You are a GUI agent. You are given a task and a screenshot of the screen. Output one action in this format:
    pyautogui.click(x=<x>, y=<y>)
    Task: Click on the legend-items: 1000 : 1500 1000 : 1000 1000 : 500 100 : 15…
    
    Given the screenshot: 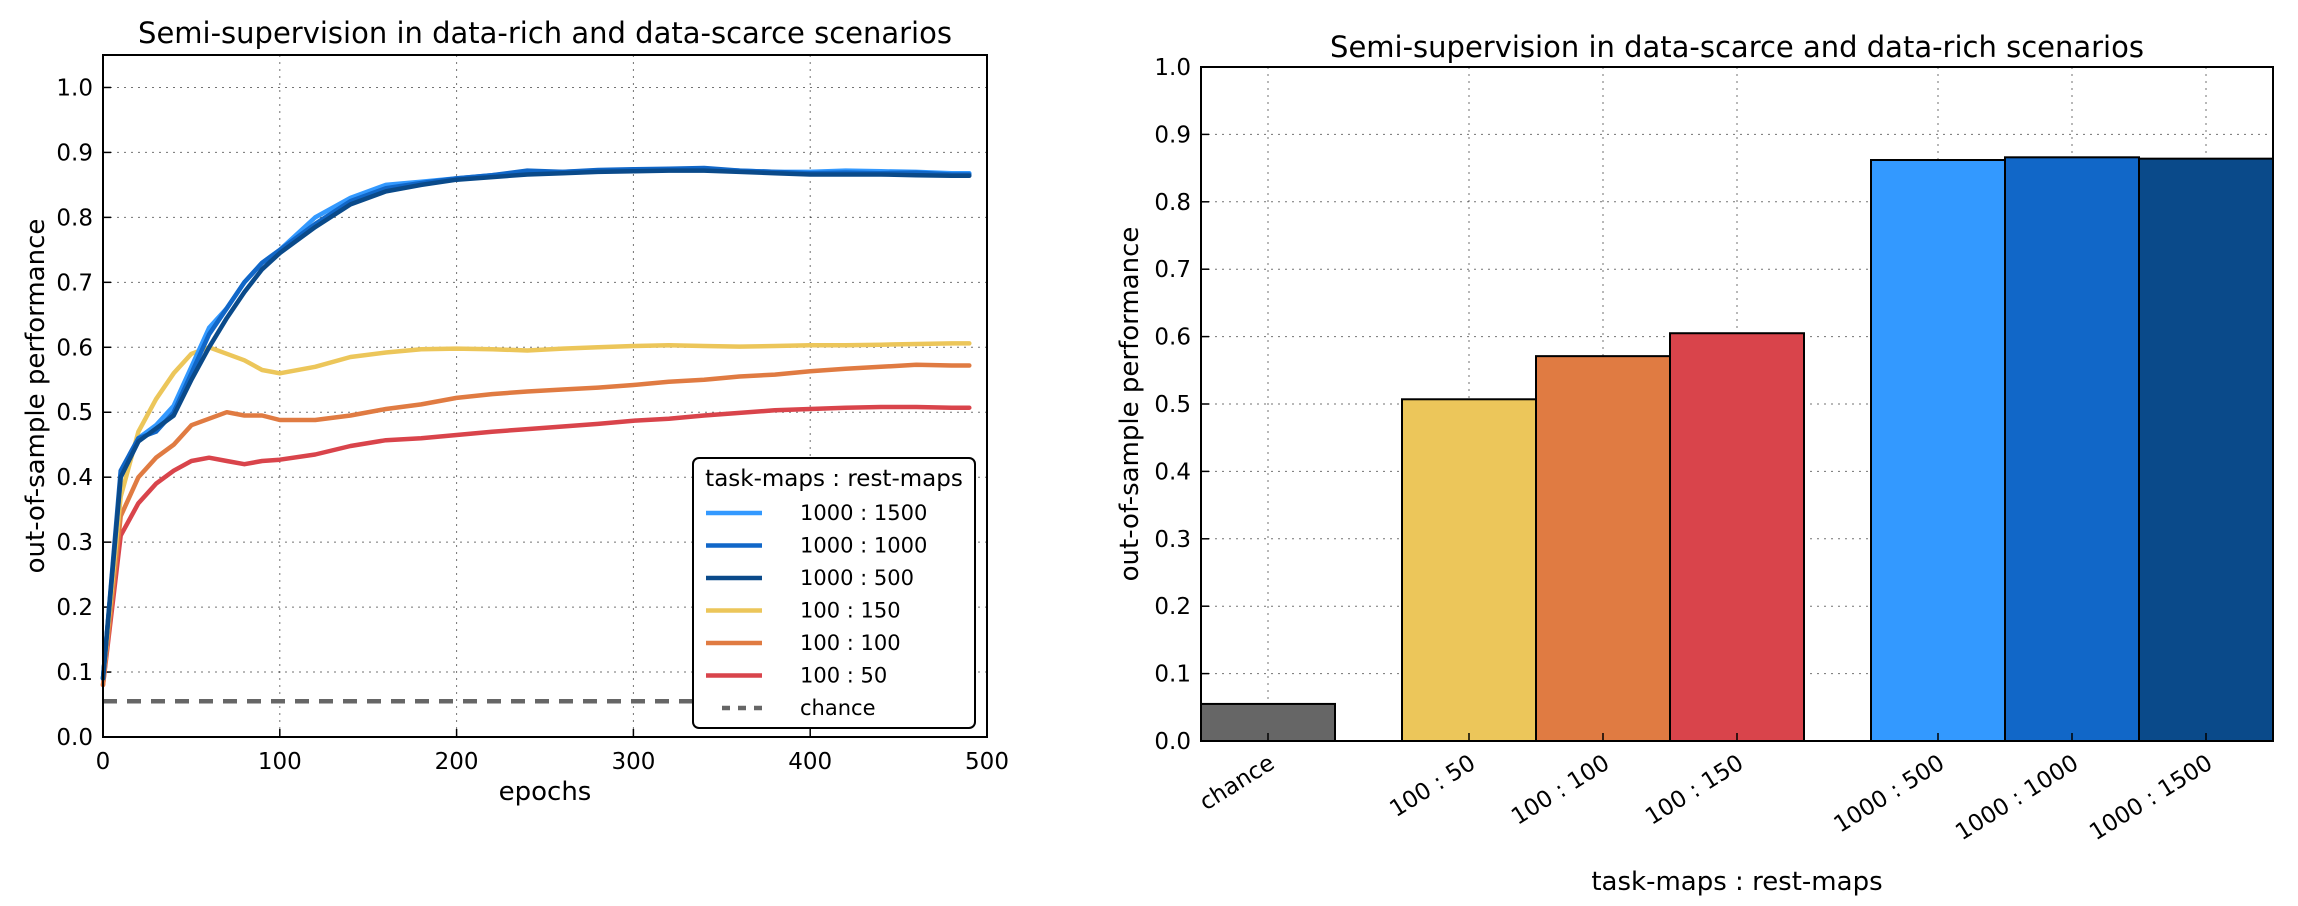 What is the action you would take?
    pyautogui.click(x=816, y=610)
    